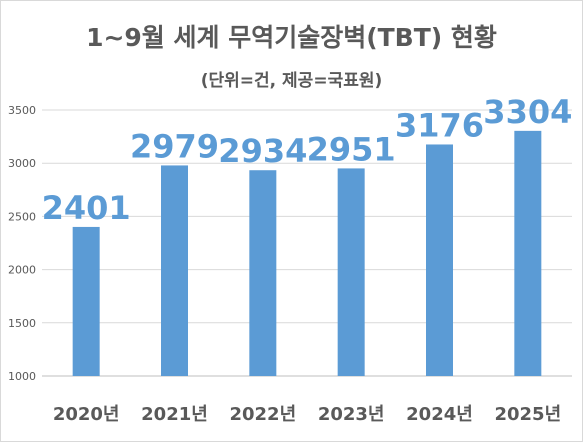 Image resolution: width=583 pixels, height=442 pixels. What do you see at coordinates (291, 37) in the screenshot?
I see `chart-title: 1~9월 세계 무역기술장벽(TBT) 현황` at bounding box center [291, 37].